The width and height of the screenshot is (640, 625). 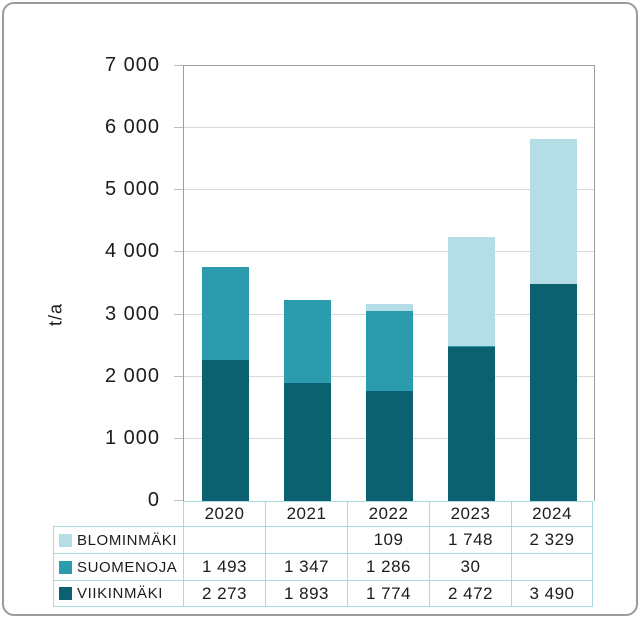 What do you see at coordinates (306, 514) in the screenshot?
I see `year-header-2021: 2021` at bounding box center [306, 514].